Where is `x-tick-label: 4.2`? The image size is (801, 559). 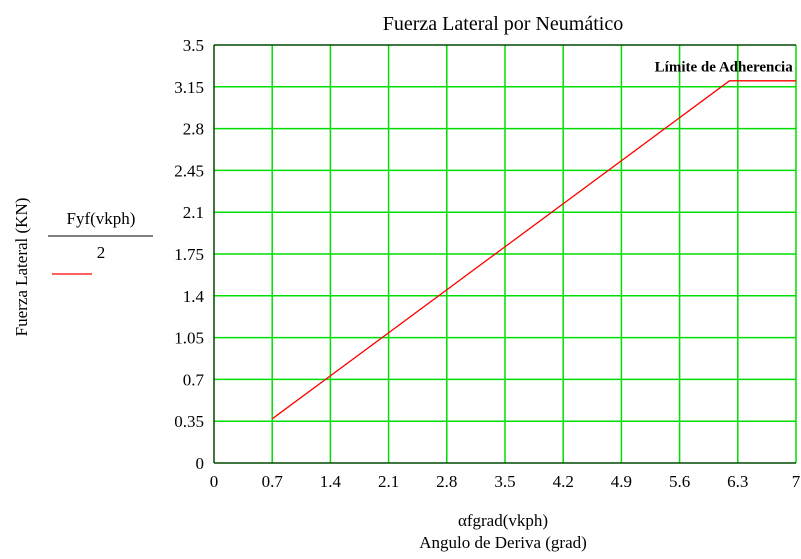 x-tick-label: 4.2 is located at coordinates (563, 481).